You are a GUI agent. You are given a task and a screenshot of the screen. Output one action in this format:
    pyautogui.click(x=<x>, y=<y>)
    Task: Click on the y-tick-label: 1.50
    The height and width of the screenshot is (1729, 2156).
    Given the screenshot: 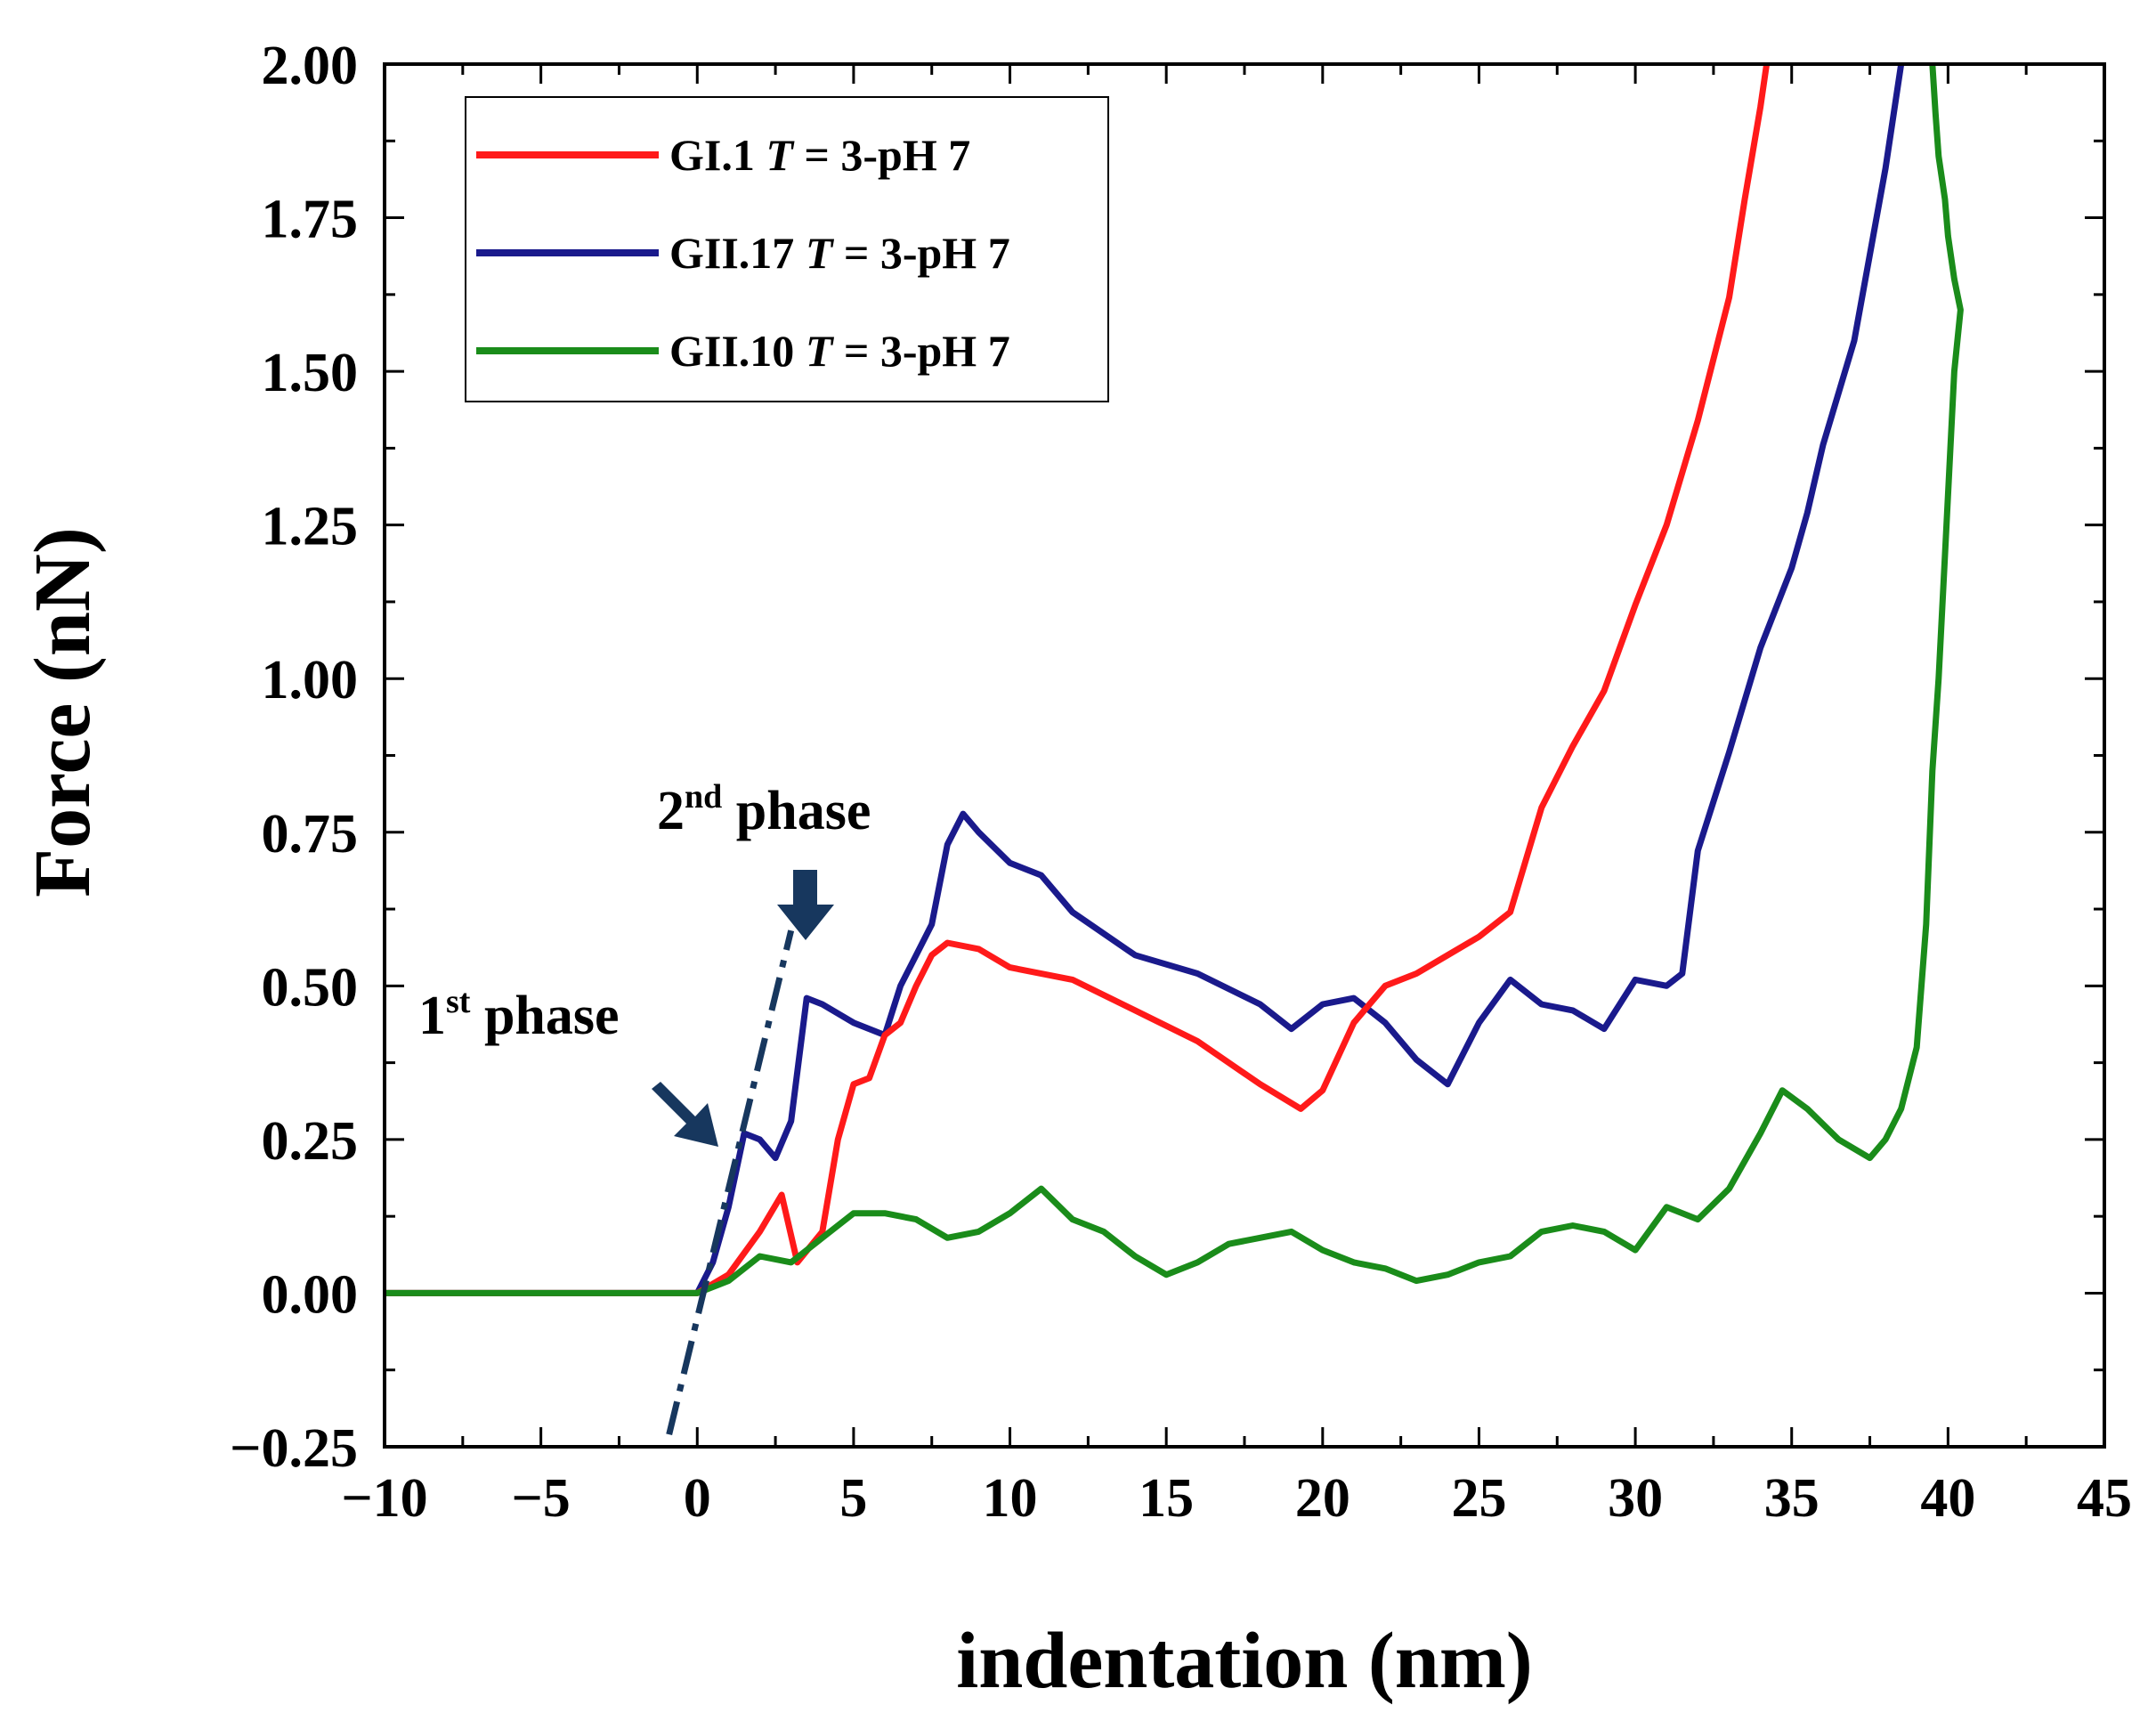 What is the action you would take?
    pyautogui.click(x=310, y=373)
    